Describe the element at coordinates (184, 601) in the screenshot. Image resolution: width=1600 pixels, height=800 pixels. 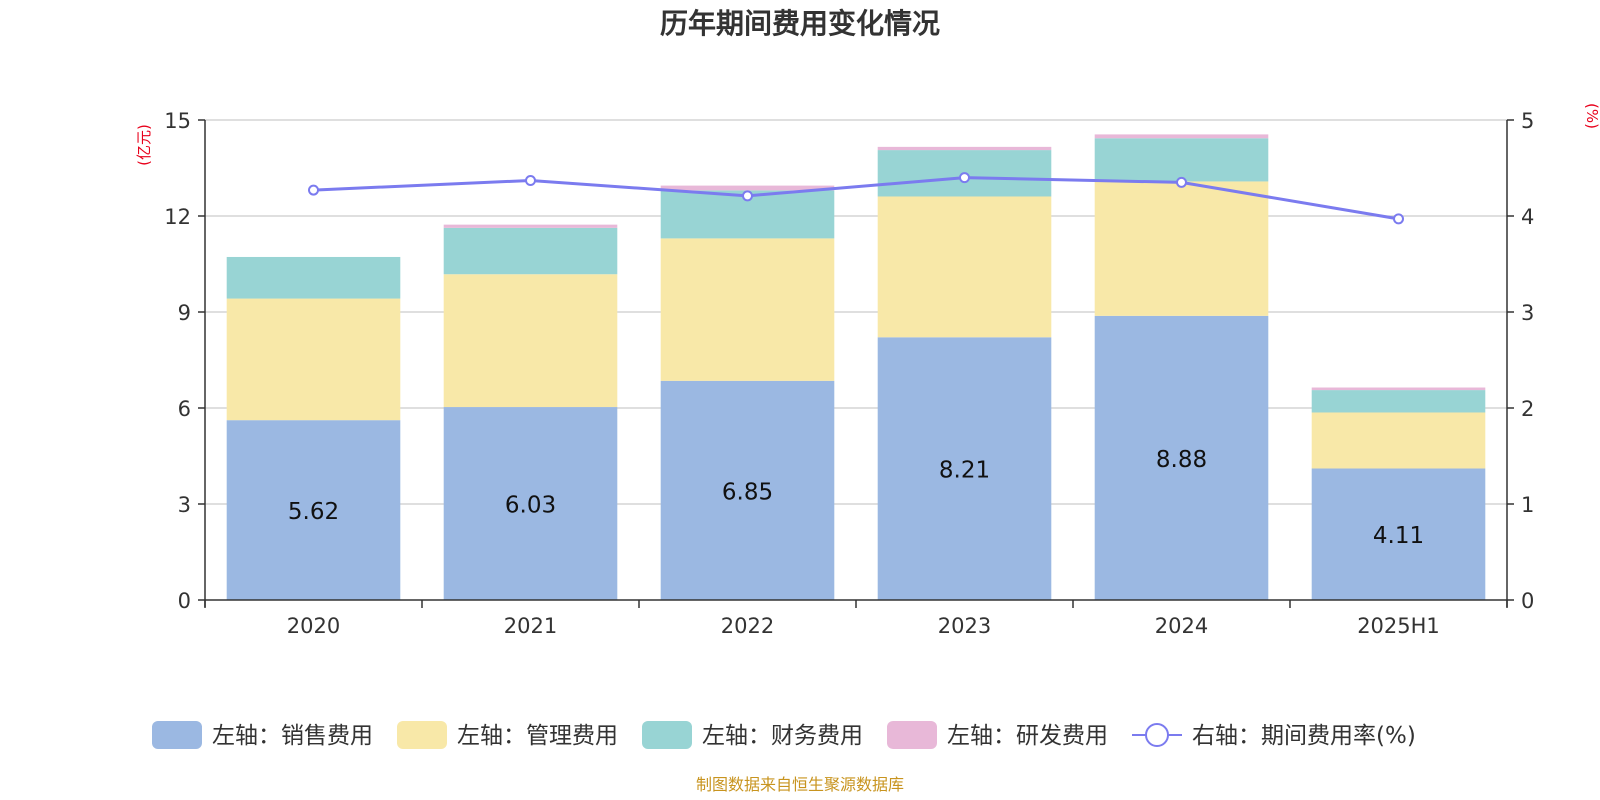
I see `left-tick-label: 0` at that location.